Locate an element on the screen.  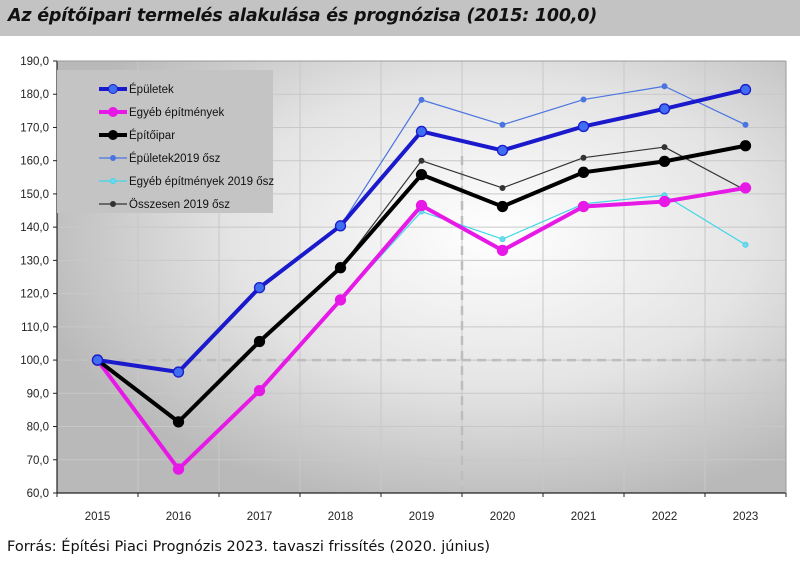
legend-item: Épületek is located at coordinates (136, 89).